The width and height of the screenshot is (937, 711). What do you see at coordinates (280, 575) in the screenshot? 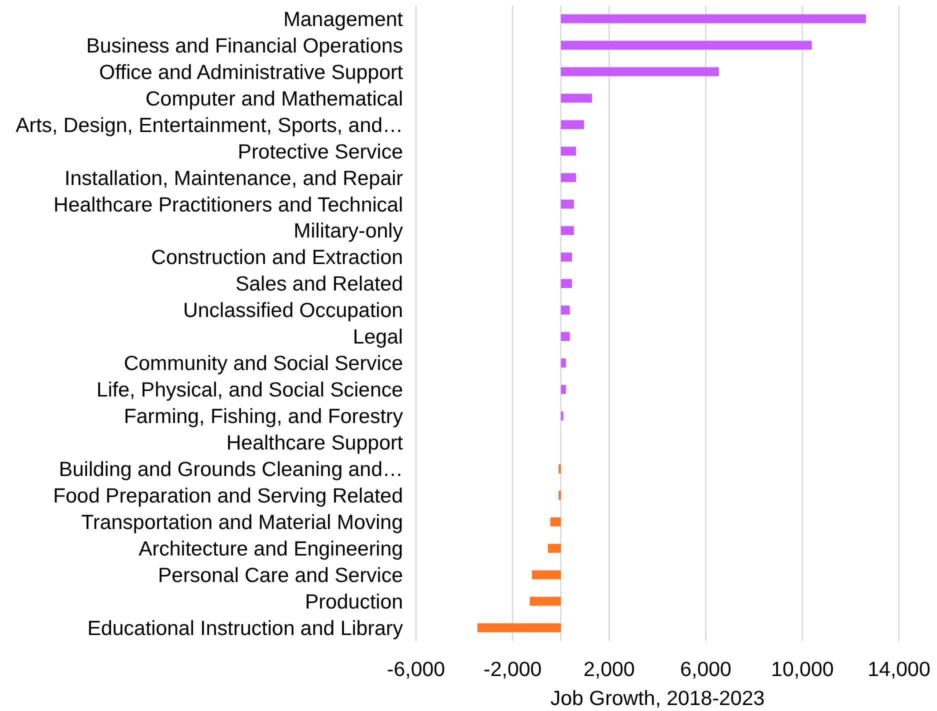
I see `y-tick-label: Personal Care and Service` at bounding box center [280, 575].